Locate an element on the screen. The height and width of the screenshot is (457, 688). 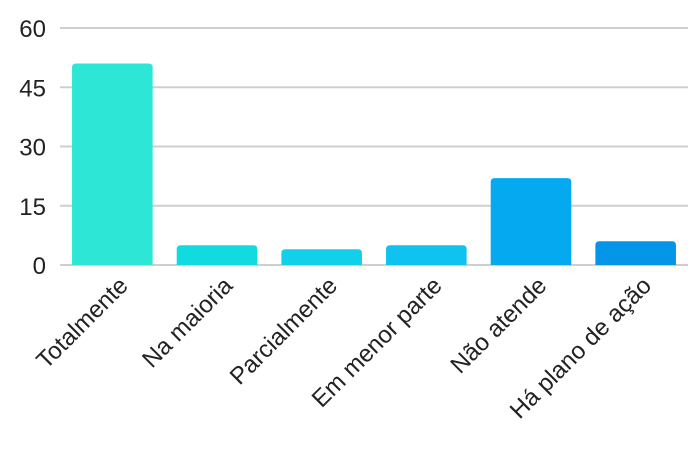
category-label: Totalmente is located at coordinates (82, 323).